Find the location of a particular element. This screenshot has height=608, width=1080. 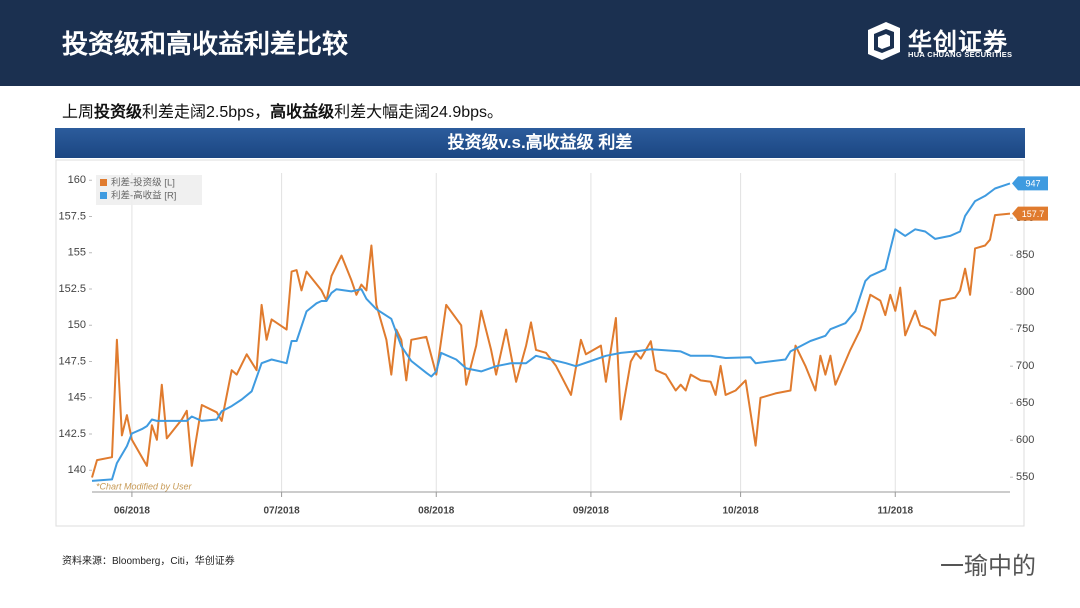

x-tick-label: 08/2018 is located at coordinates (436, 511).